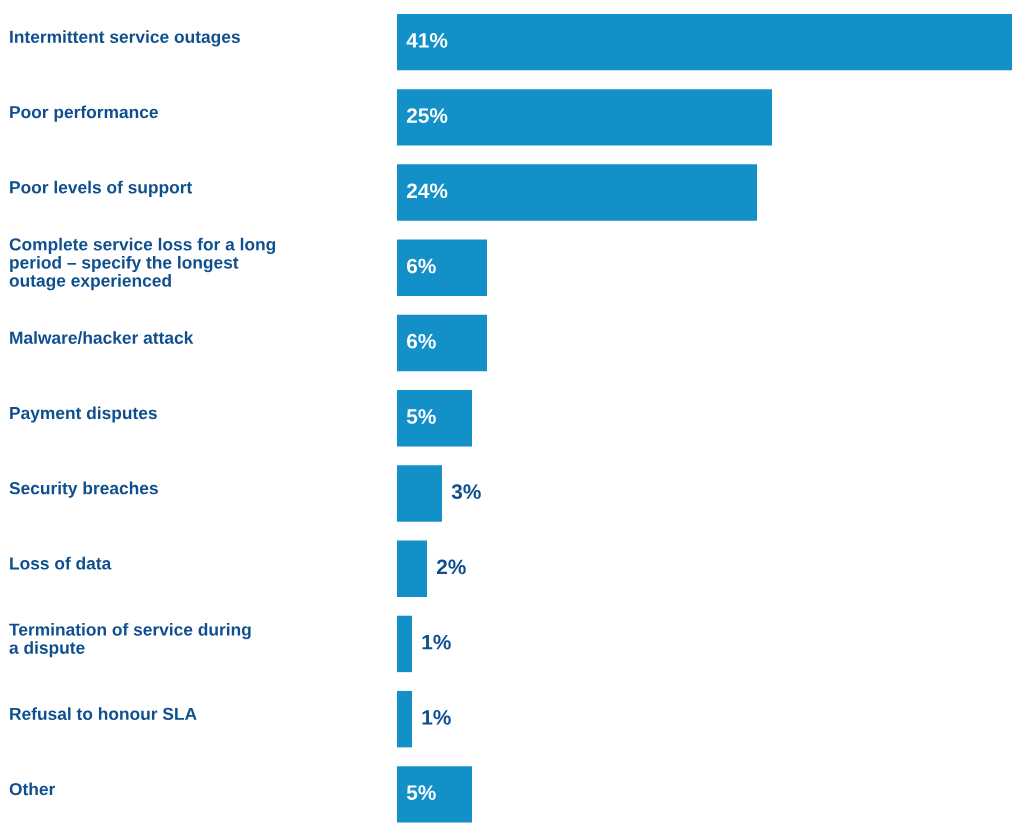 This screenshot has width=1012, height=838. What do you see at coordinates (427, 191) in the screenshot?
I see `data-label: 24%` at bounding box center [427, 191].